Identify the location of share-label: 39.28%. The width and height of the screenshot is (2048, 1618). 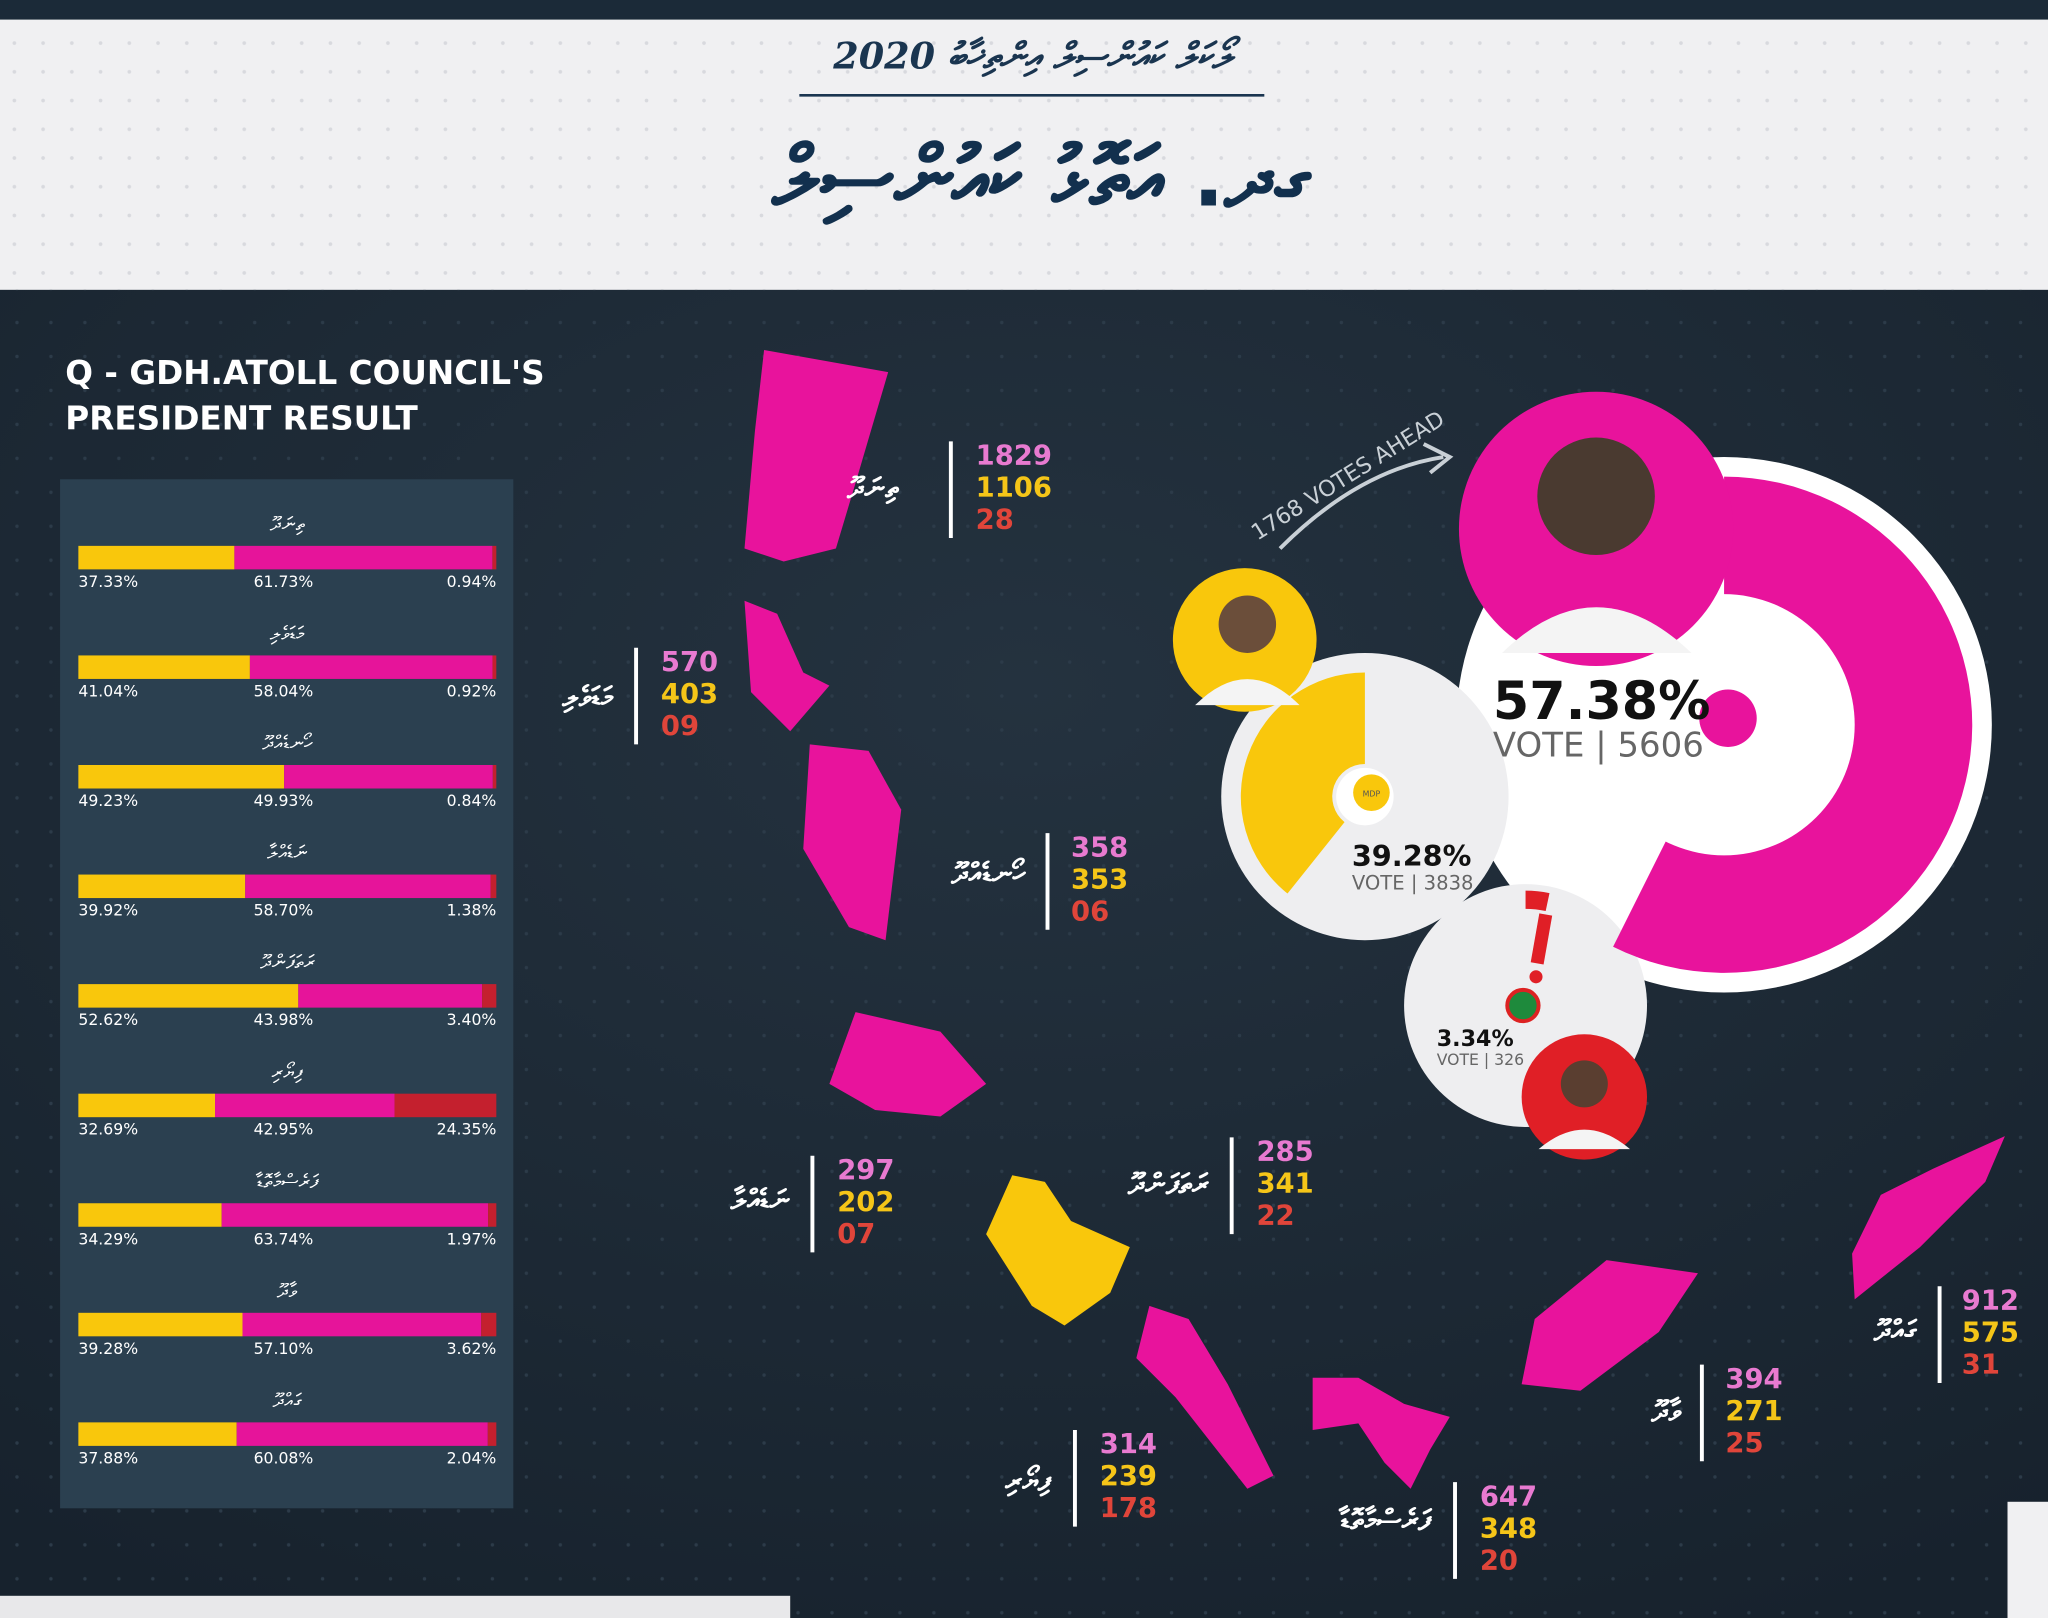
(108, 1348).